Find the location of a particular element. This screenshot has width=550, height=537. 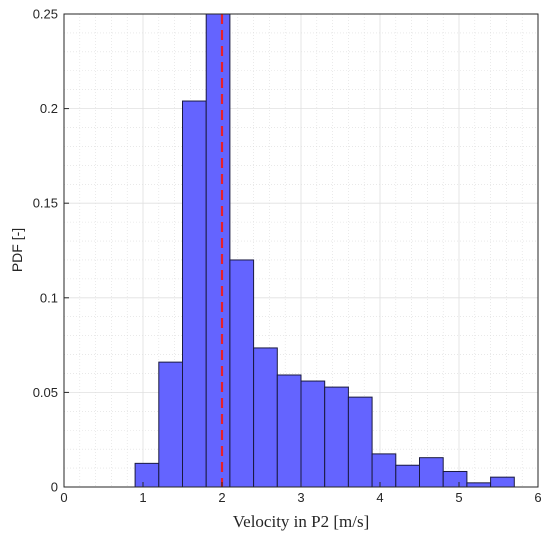

x-tick-label: 4 is located at coordinates (379, 497).